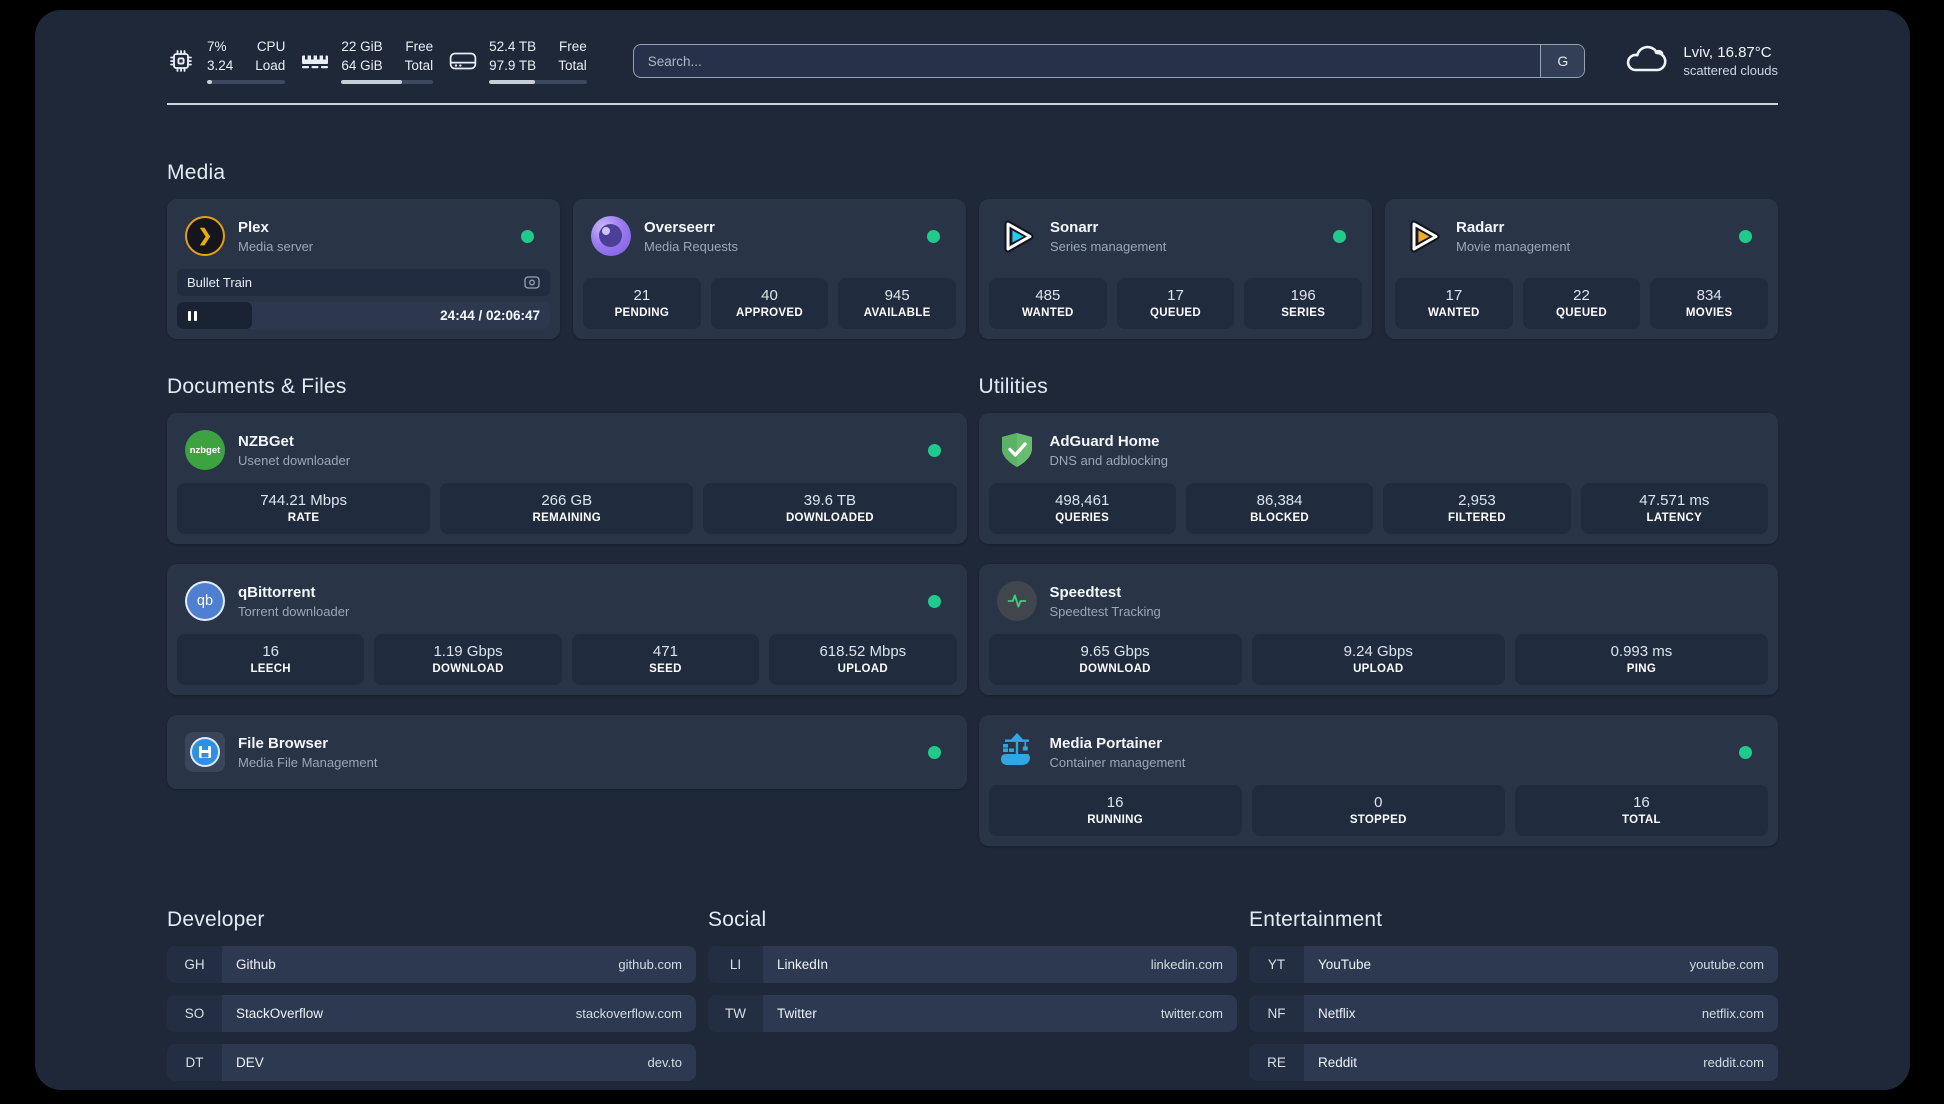  I want to click on plex-icon: ❯, so click(205, 236).